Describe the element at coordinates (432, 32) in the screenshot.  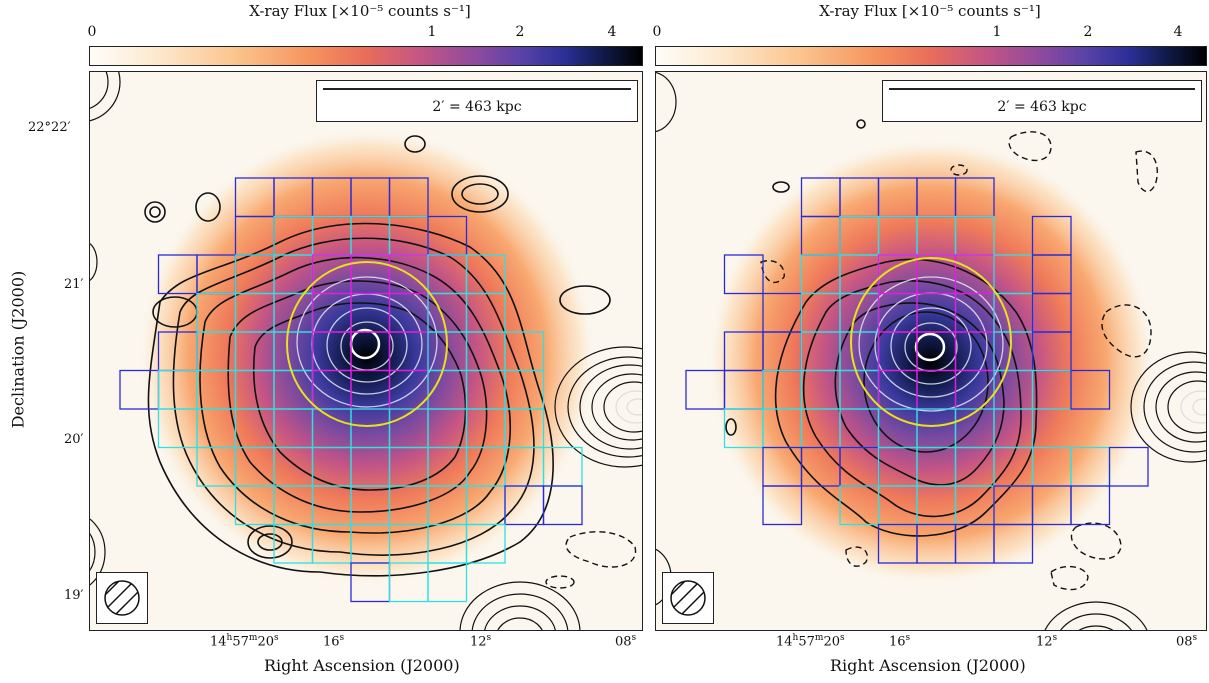
I see `cbar-tick-1: 1` at that location.